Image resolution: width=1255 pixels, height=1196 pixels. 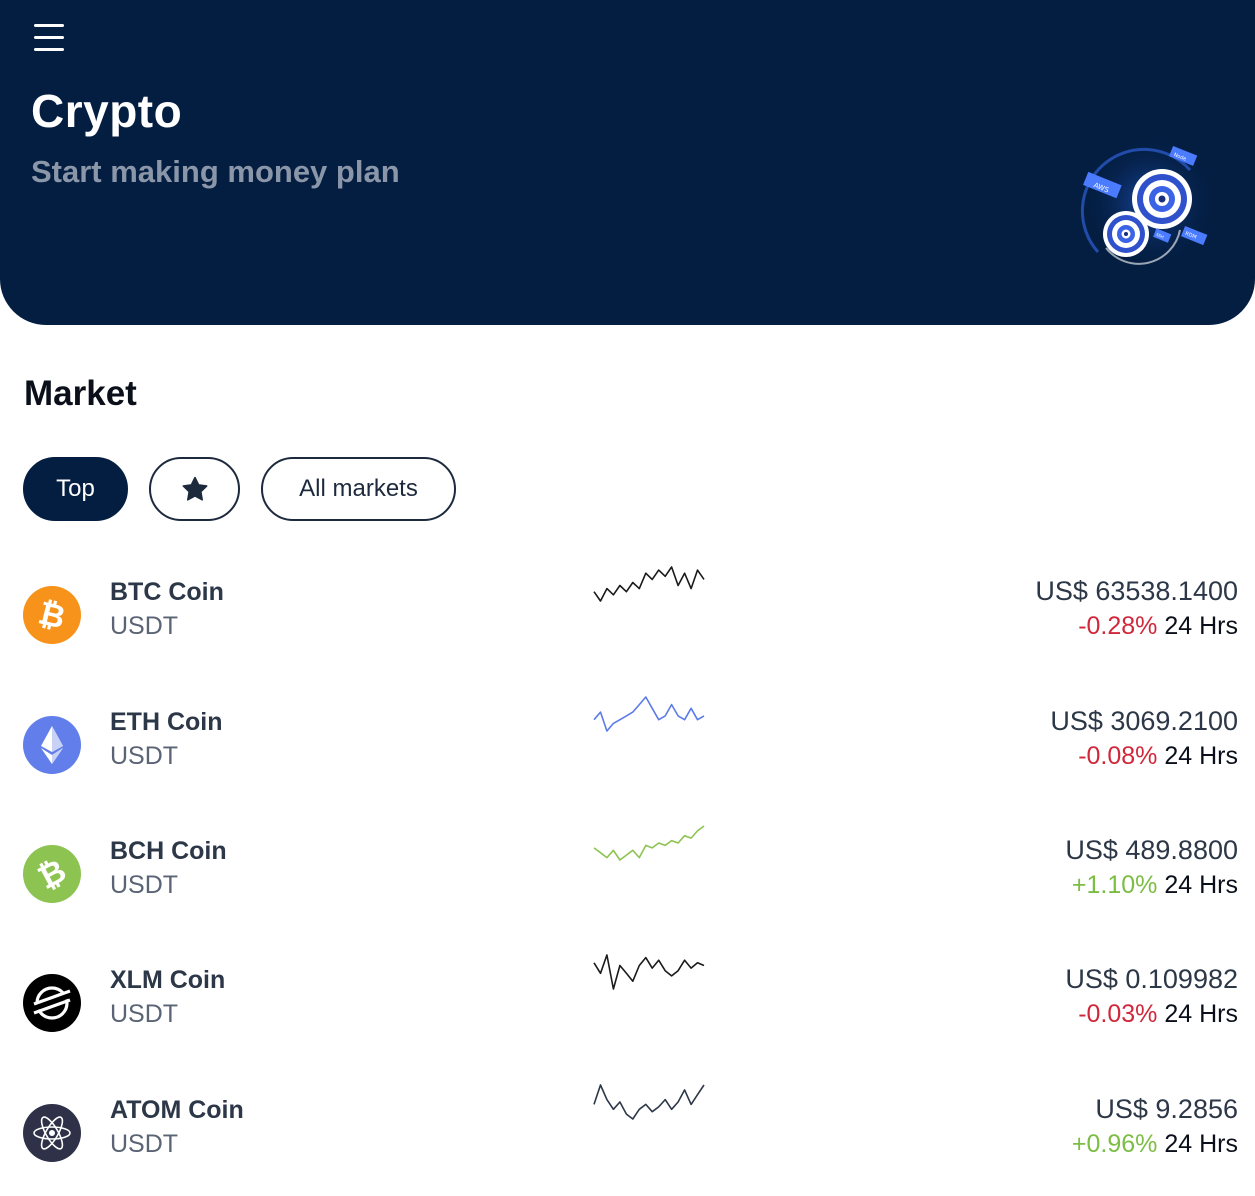 I want to click on coin-change-line: -0.28% 24 Hrs, so click(x=1158, y=626).